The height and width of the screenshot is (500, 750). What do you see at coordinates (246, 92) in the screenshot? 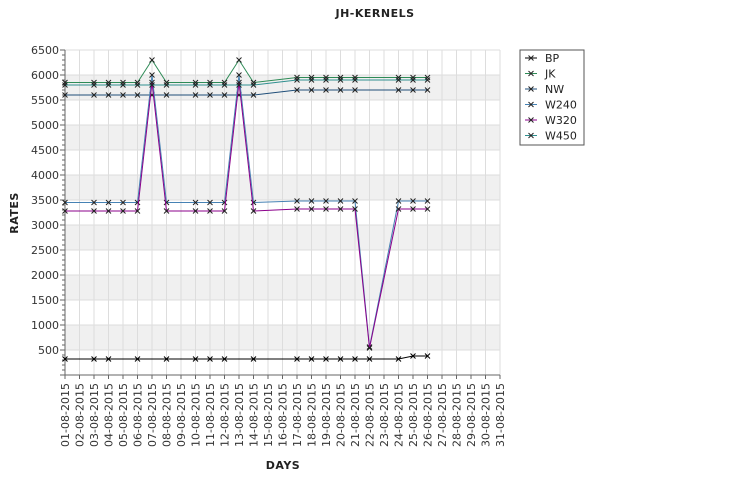
I see `series-line` at bounding box center [246, 92].